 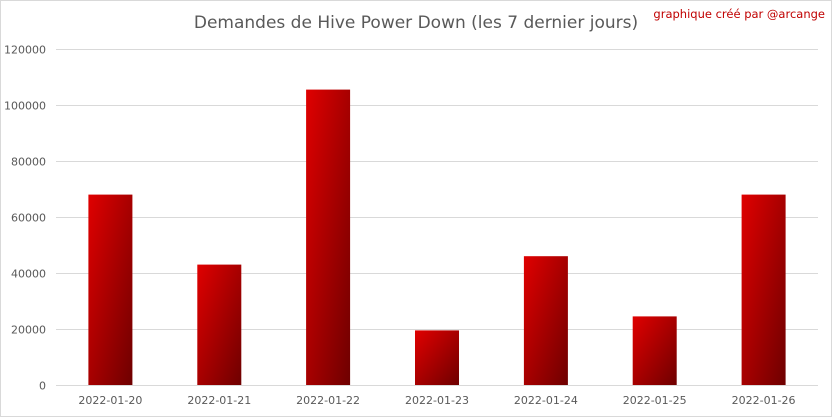 What do you see at coordinates (28, 274) in the screenshot?
I see `y-tick-label: 40000` at bounding box center [28, 274].